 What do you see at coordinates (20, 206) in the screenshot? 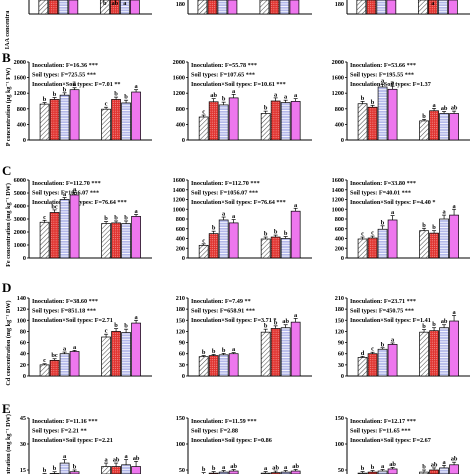
I see `y-tick-label: 4000` at bounding box center [20, 206].